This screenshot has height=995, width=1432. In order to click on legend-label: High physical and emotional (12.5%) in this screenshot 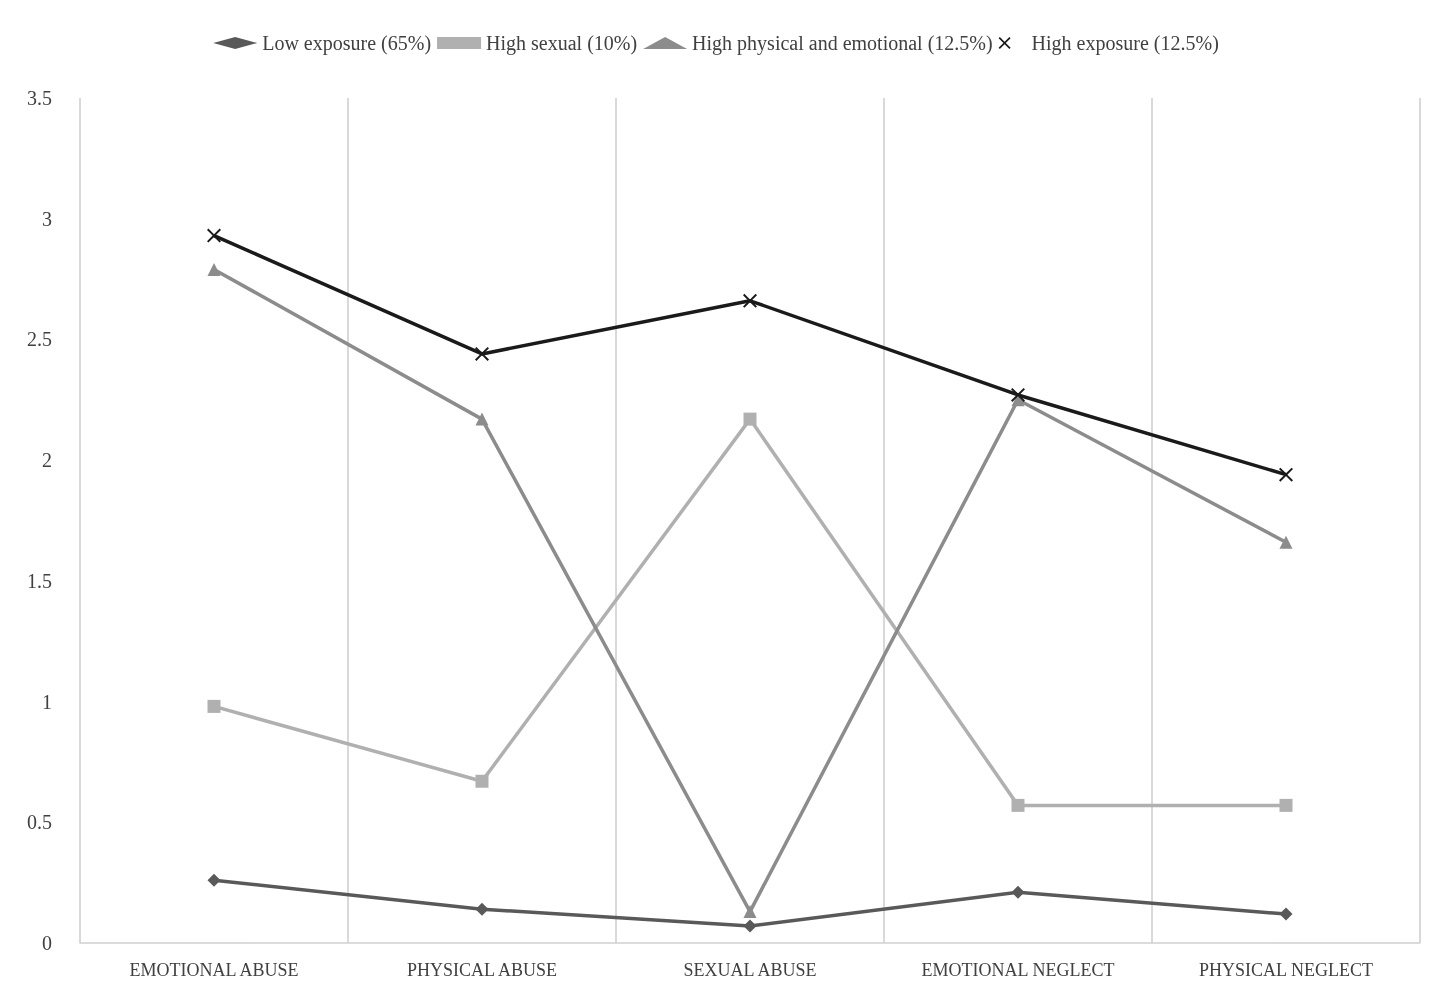, I will do `click(842, 43)`.